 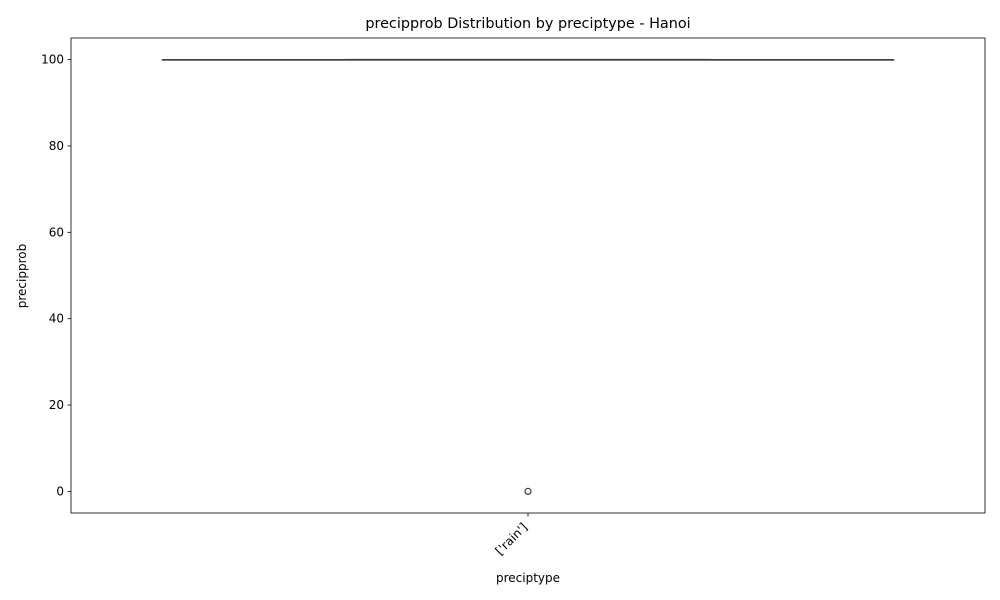 What do you see at coordinates (56, 319) in the screenshot?
I see `y-tick-label: 40` at bounding box center [56, 319].